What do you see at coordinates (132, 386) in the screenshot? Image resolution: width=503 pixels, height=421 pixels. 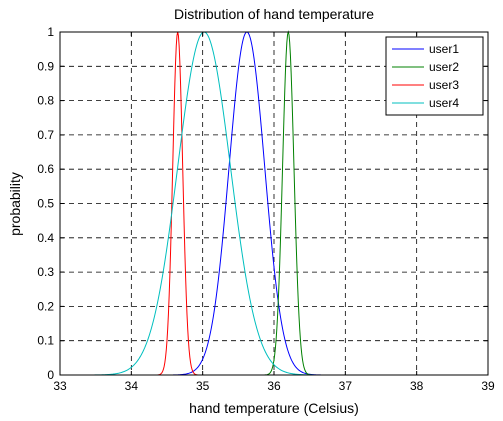 I see `x-tick-label: 34` at bounding box center [132, 386].